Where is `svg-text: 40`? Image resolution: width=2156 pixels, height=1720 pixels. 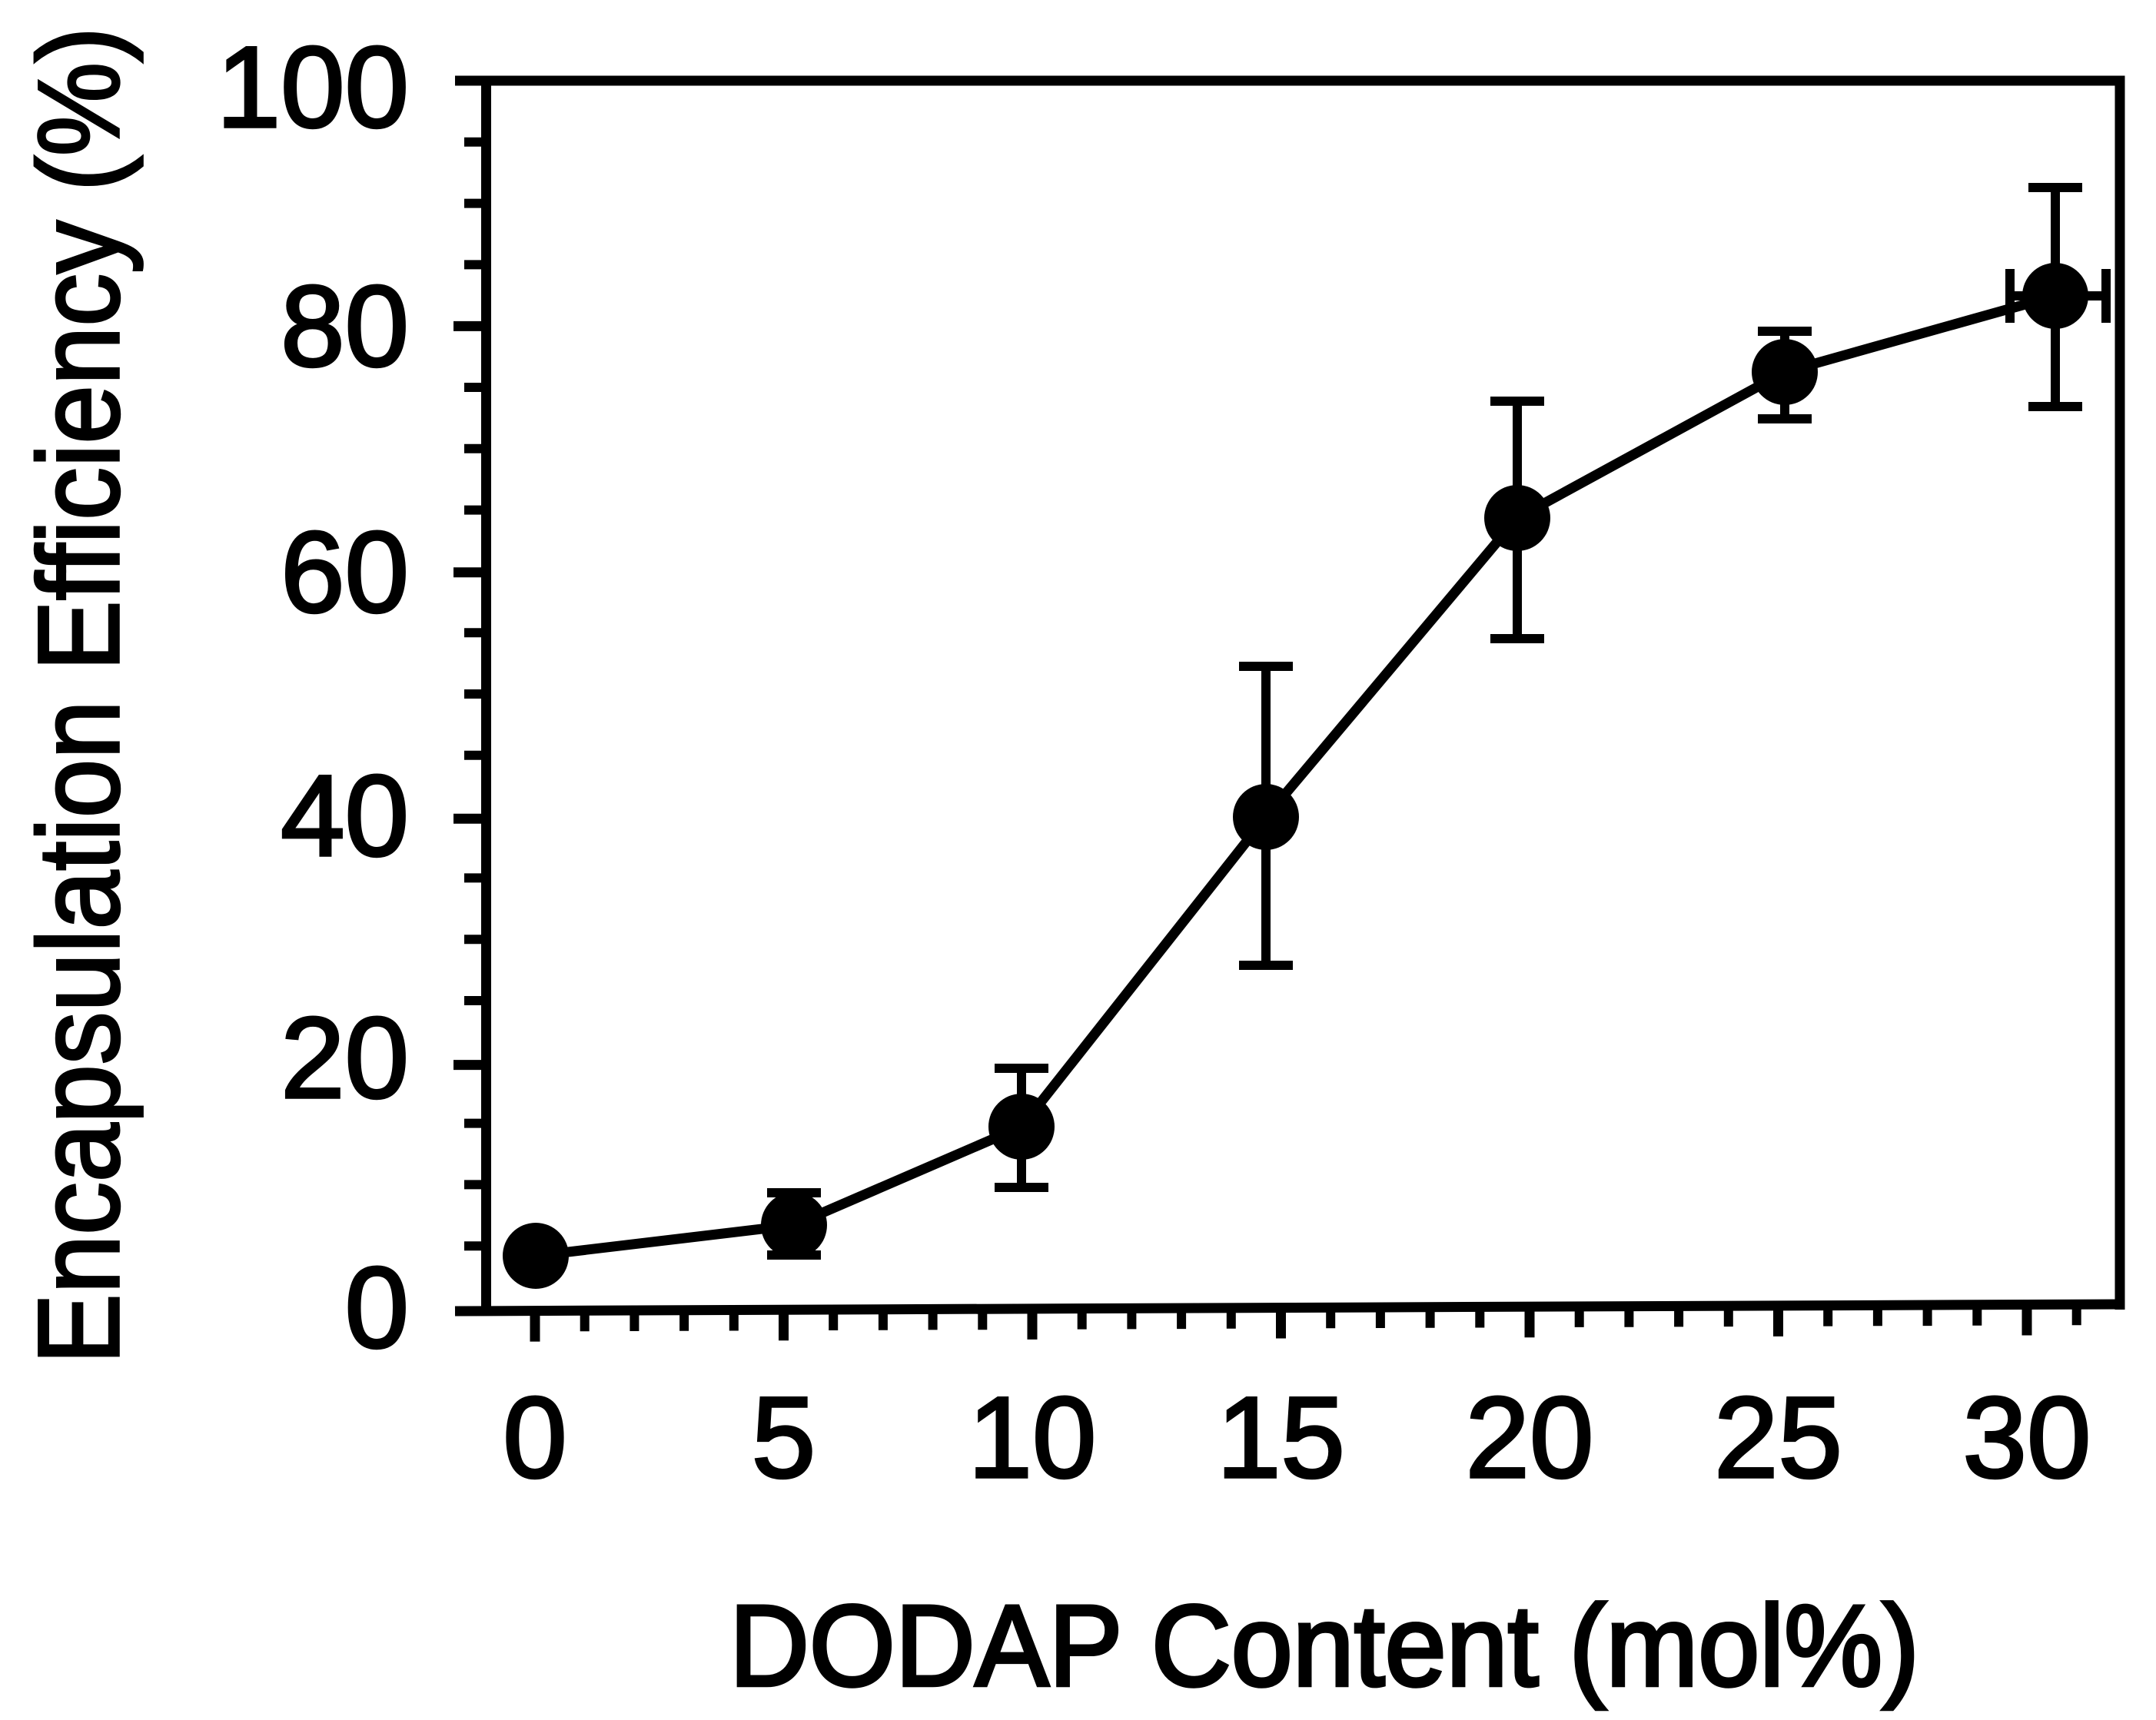
svg-text: 40 is located at coordinates (345, 816).